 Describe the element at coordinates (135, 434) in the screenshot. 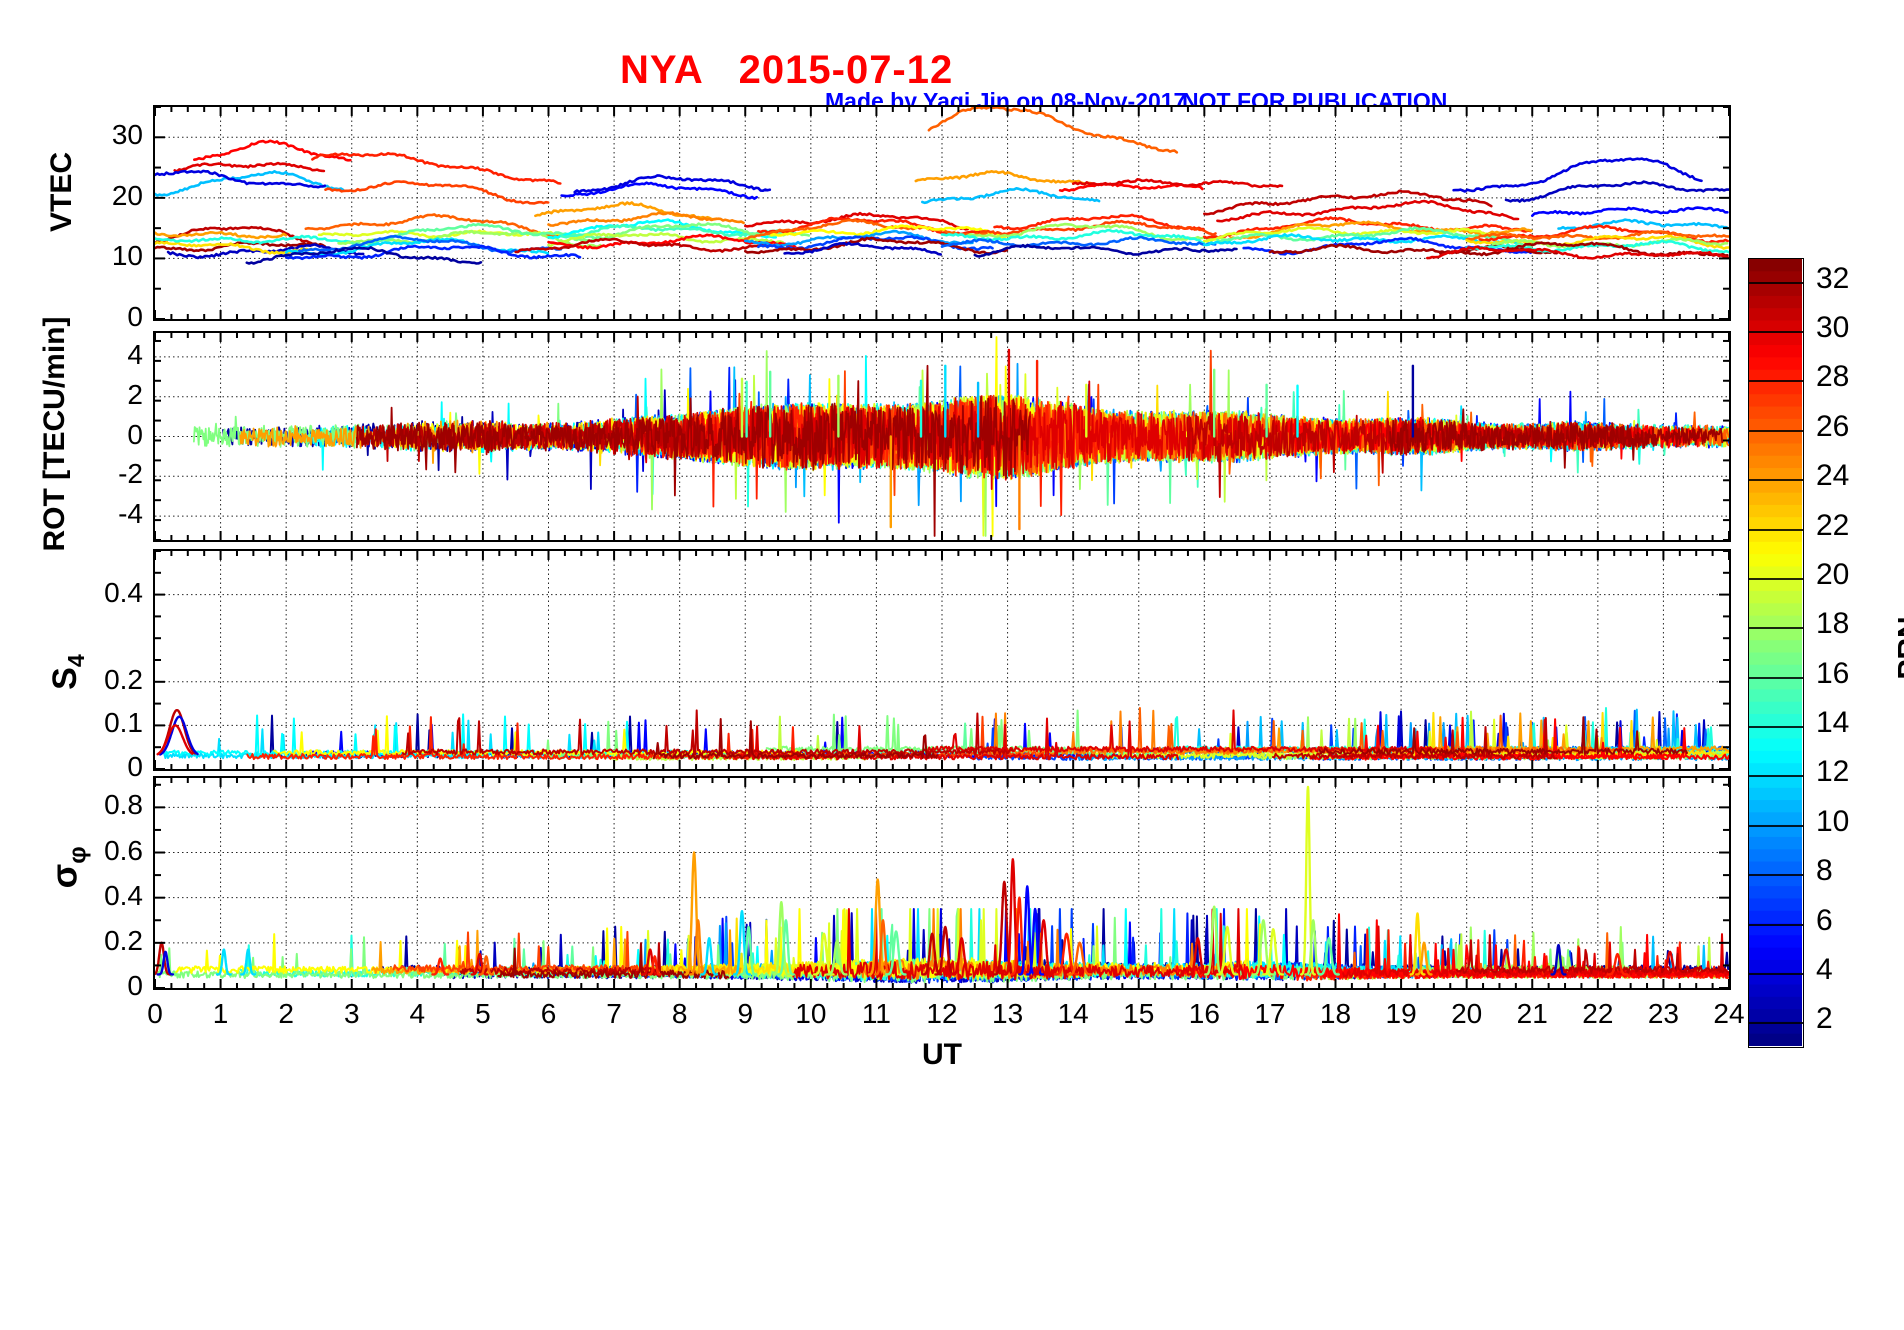

I see `ytick-rot-2: 0` at that location.